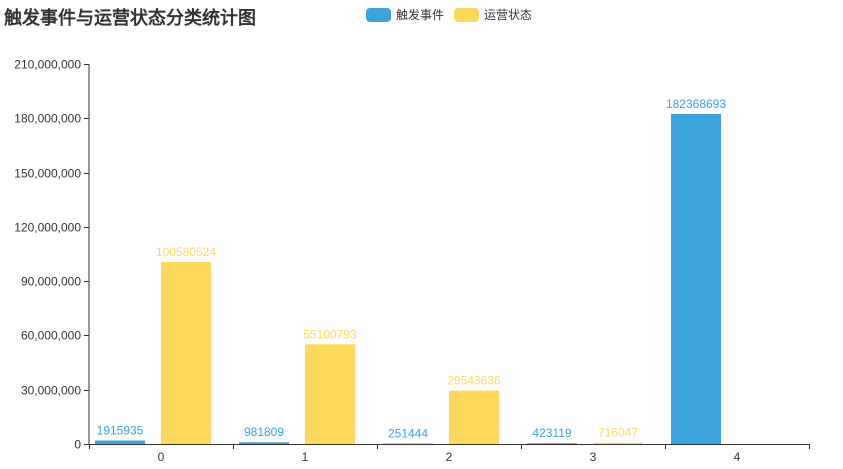 This screenshot has height=469, width=843. What do you see at coordinates (47, 228) in the screenshot?
I see `y-tick-label: 120,000,000` at bounding box center [47, 228].